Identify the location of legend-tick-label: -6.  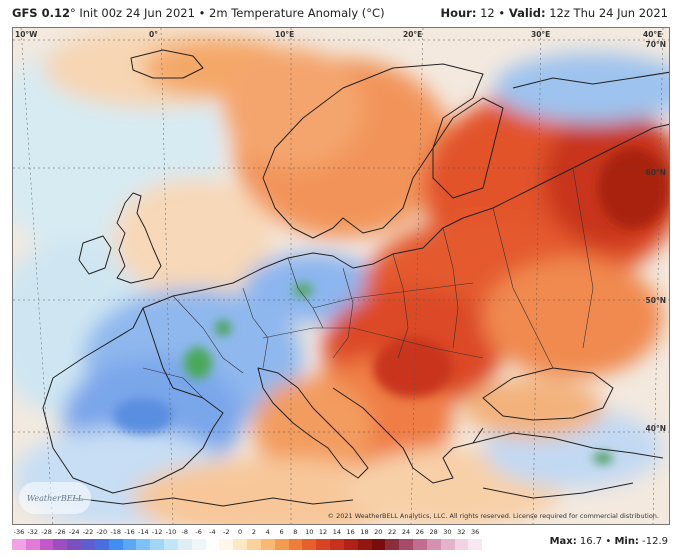
(198, 532).